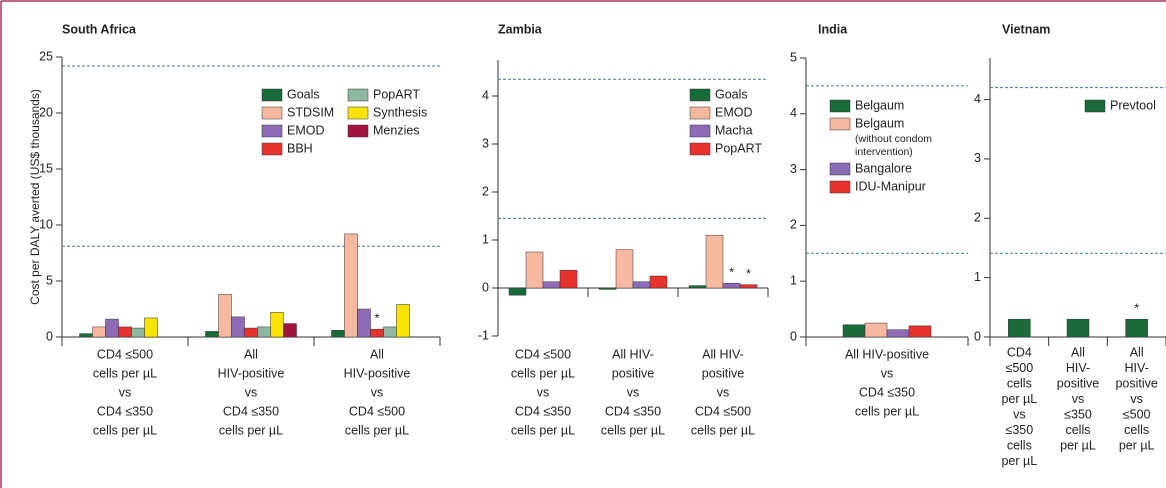 This screenshot has height=488, width=1166. What do you see at coordinates (879, 105) in the screenshot?
I see `legend-label: Belgaum` at bounding box center [879, 105].